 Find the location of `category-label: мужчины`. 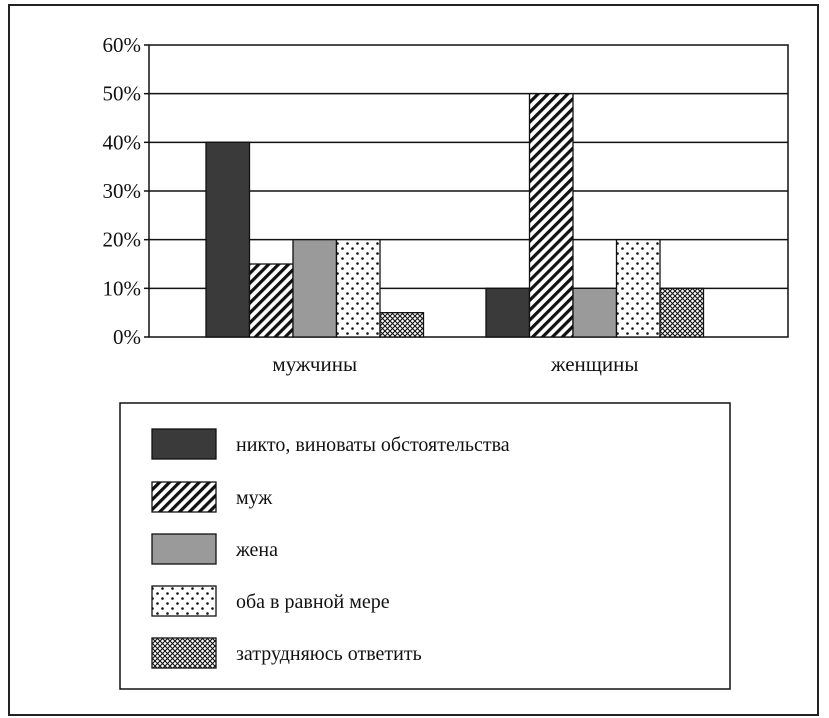

category-label: мужчины is located at coordinates (314, 364).